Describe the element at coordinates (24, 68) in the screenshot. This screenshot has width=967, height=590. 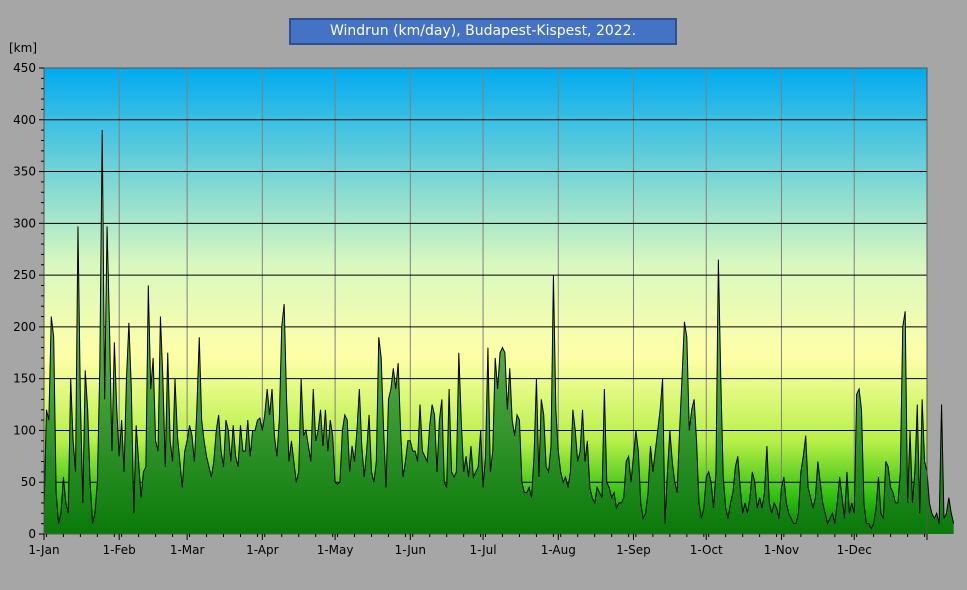
I see `y-tick-label-450: 450` at that location.